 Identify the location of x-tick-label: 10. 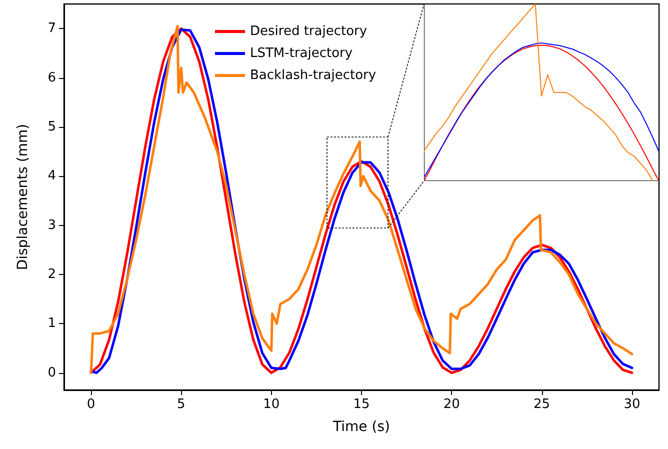
(271, 404).